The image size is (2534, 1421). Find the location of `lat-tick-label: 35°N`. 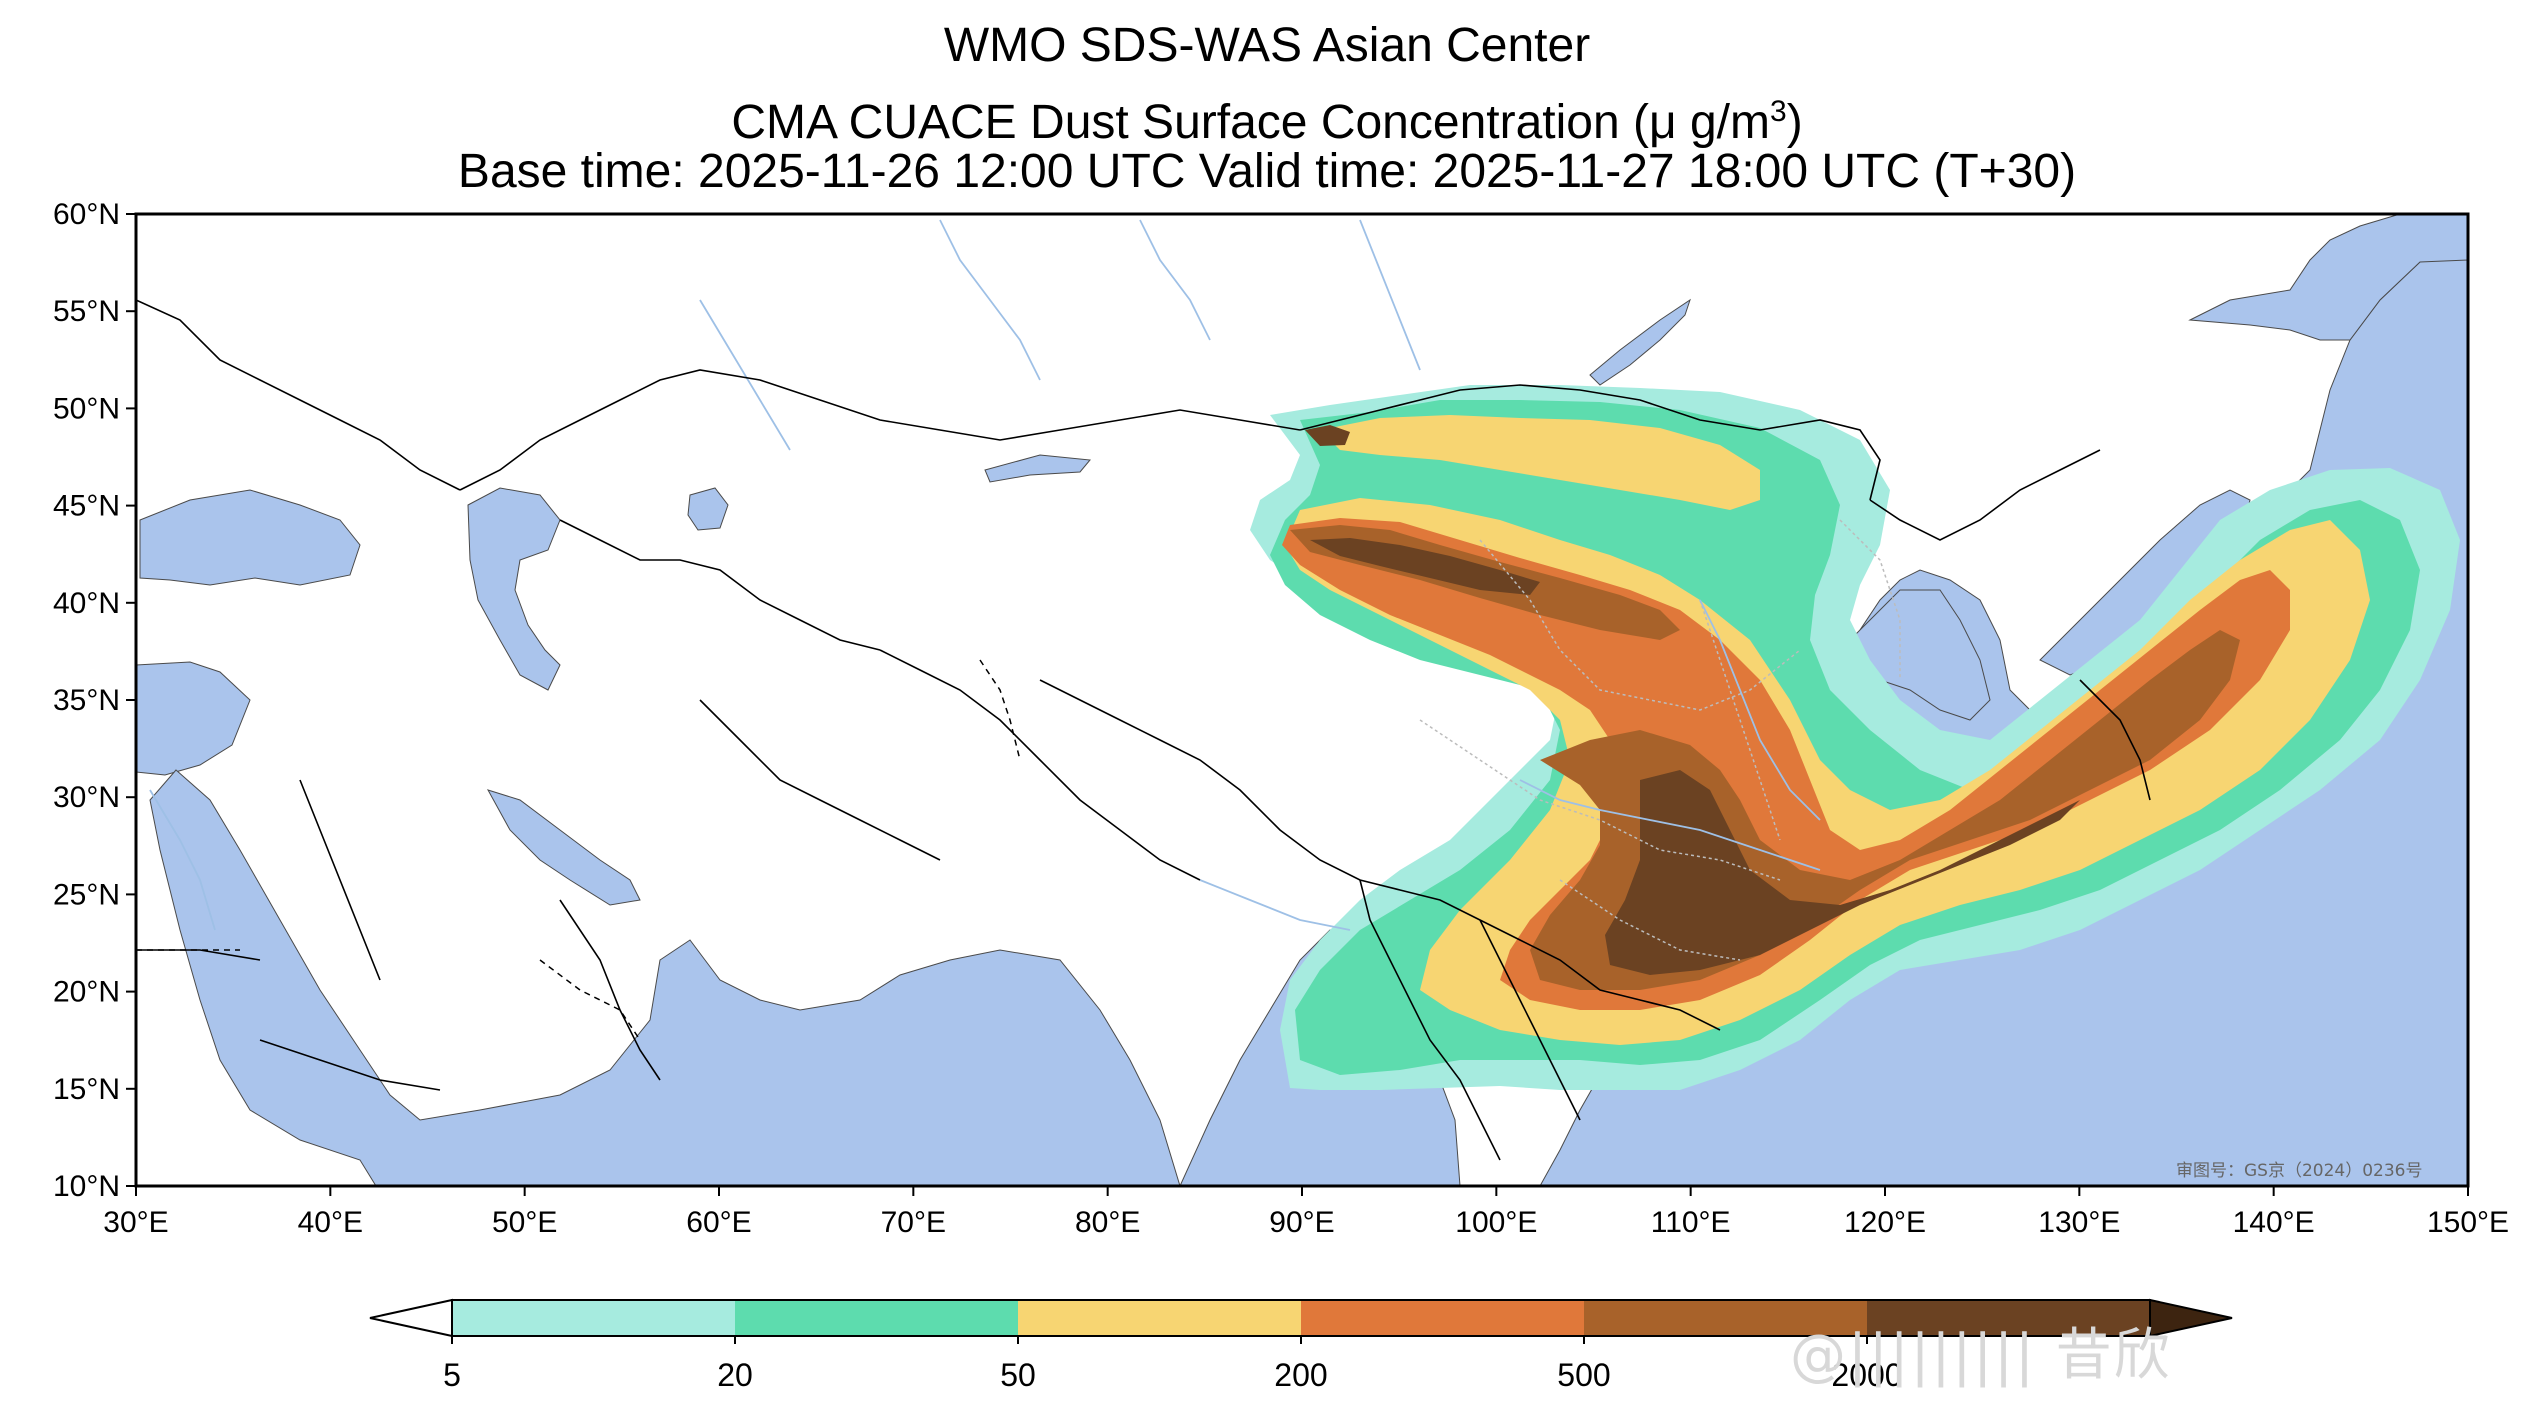

lat-tick-label: 35°N is located at coordinates (86, 700).